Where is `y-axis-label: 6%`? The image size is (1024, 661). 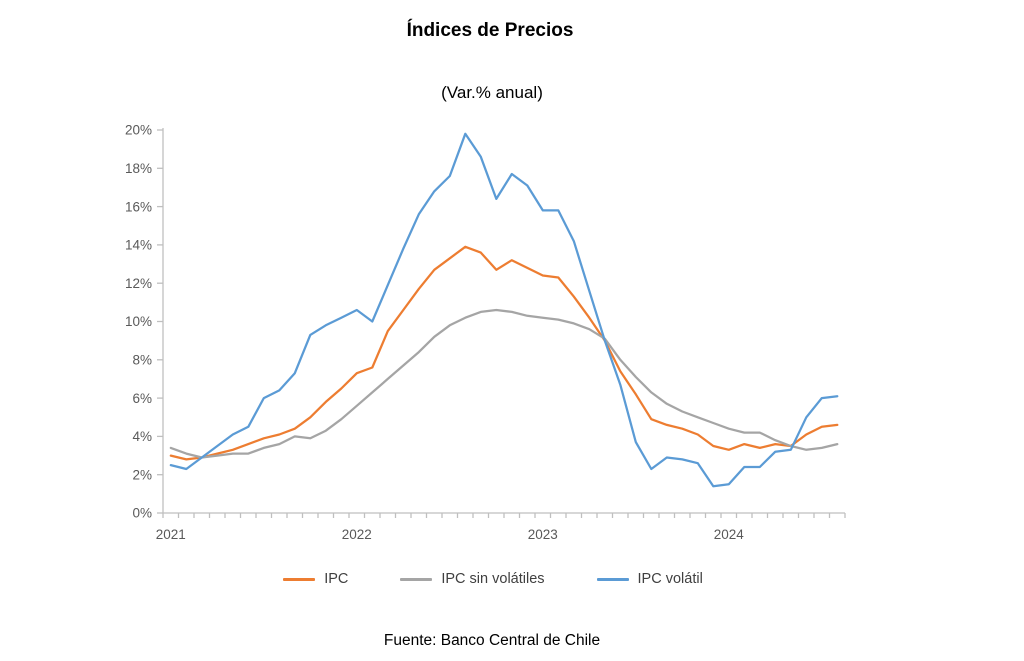 y-axis-label: 6% is located at coordinates (142, 398).